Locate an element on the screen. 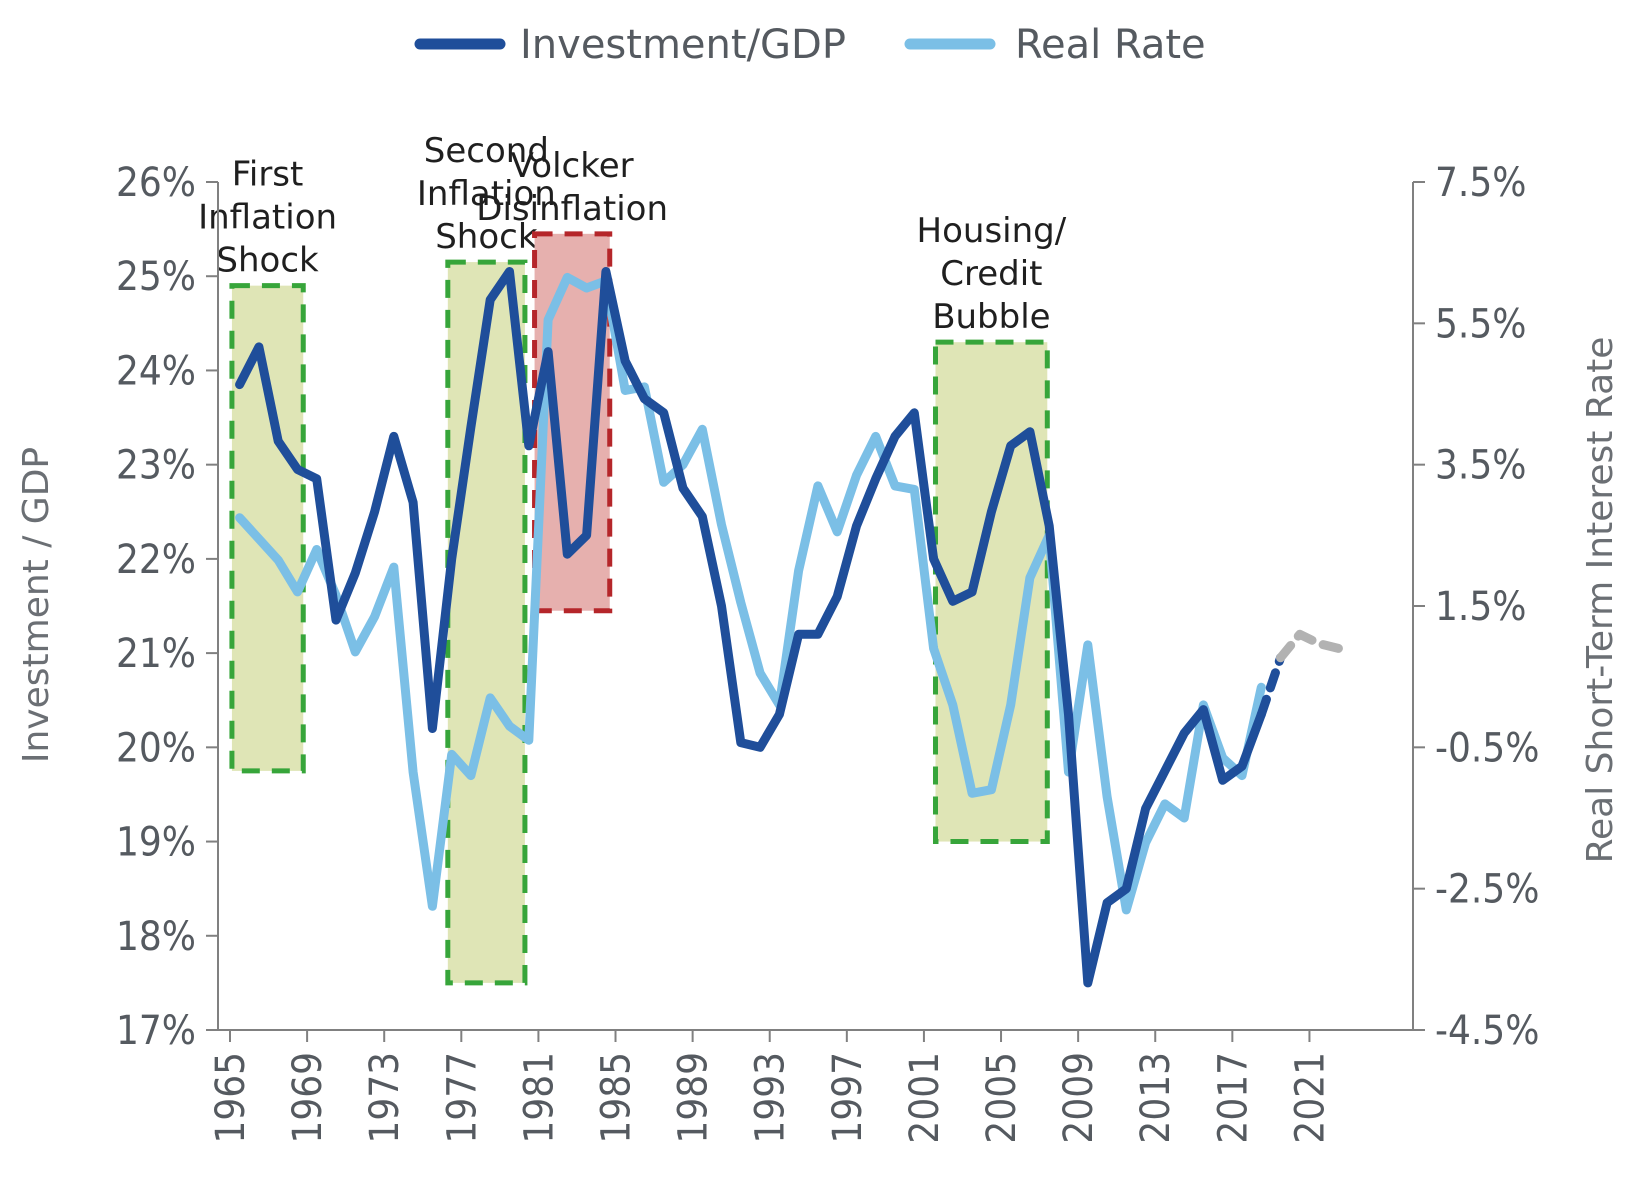 The width and height of the screenshot is (1642, 1178). legend-label: Real Rate is located at coordinates (1110, 45).